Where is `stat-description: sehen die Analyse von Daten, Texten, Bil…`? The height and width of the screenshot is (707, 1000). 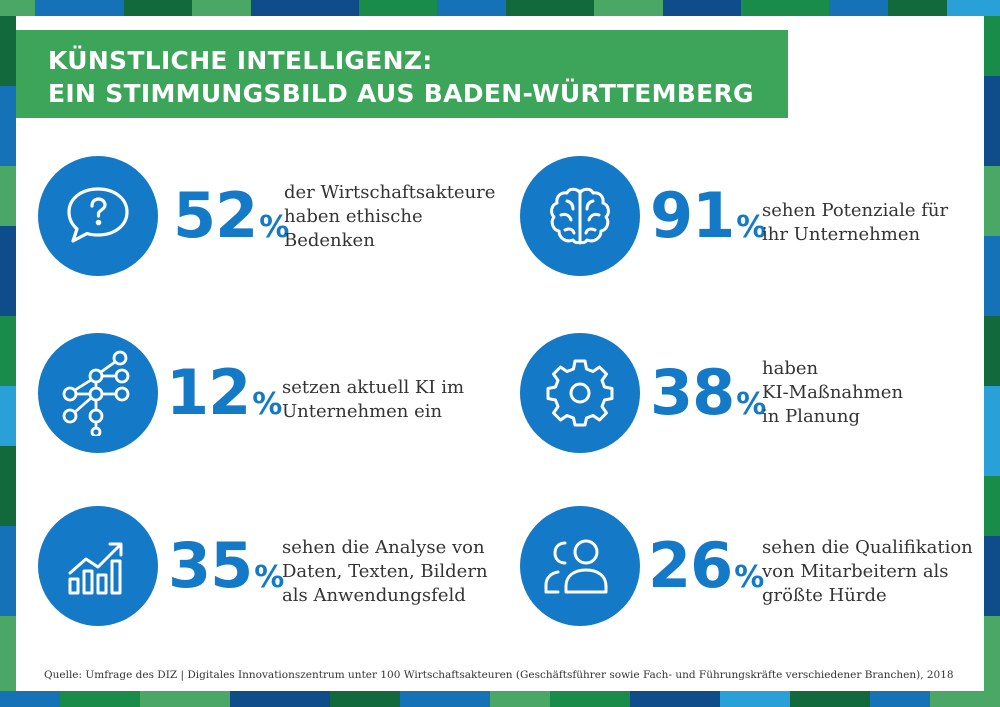 stat-description: sehen die Analyse von Daten, Texten, Bil… is located at coordinates (385, 572).